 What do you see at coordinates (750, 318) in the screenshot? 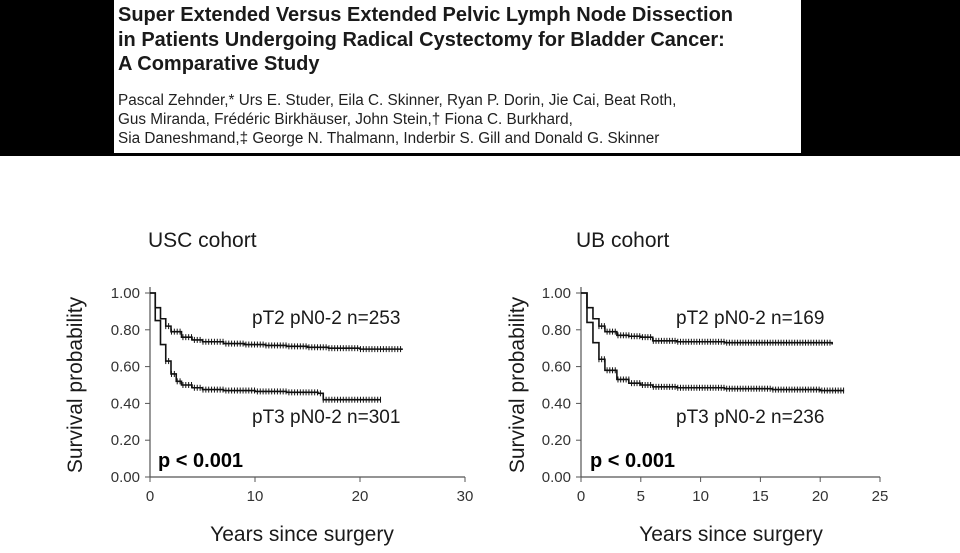
I see `series-label: pT2 pN0-2 n=169` at bounding box center [750, 318].